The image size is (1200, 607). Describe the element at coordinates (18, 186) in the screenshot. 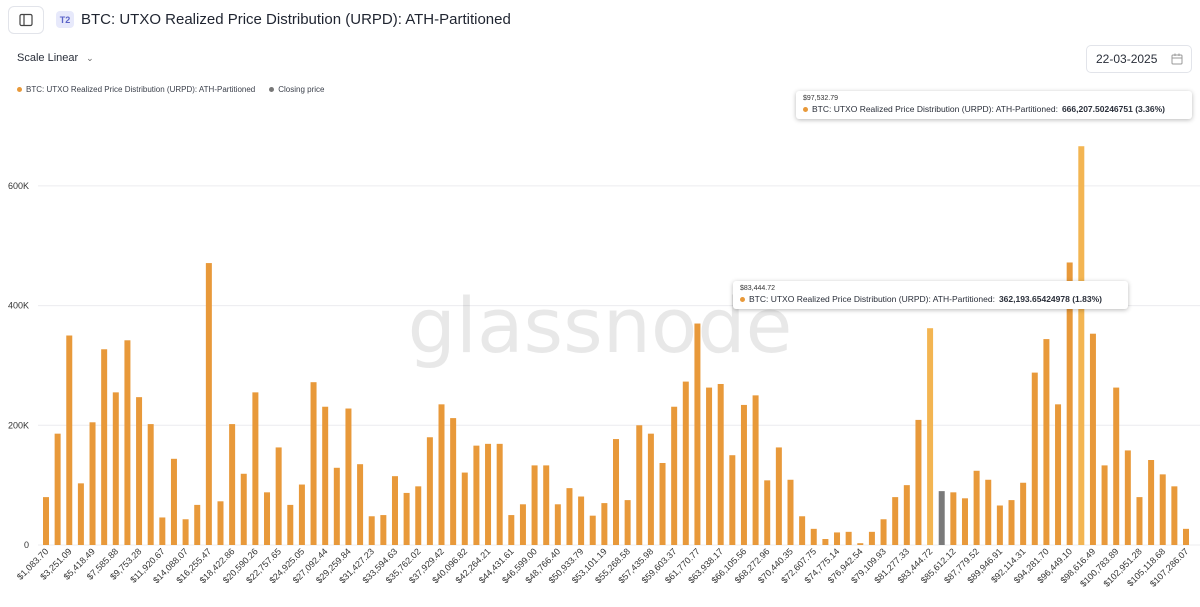

I see `y-tick-label: 600K` at that location.